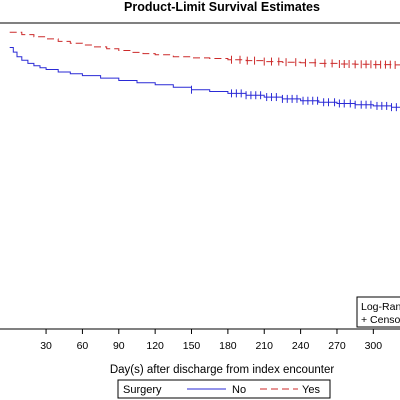 This screenshot has height=400, width=400. Describe the element at coordinates (222, 7) in the screenshot. I see `chart-title: Product-Limit Survival Estimates` at that location.